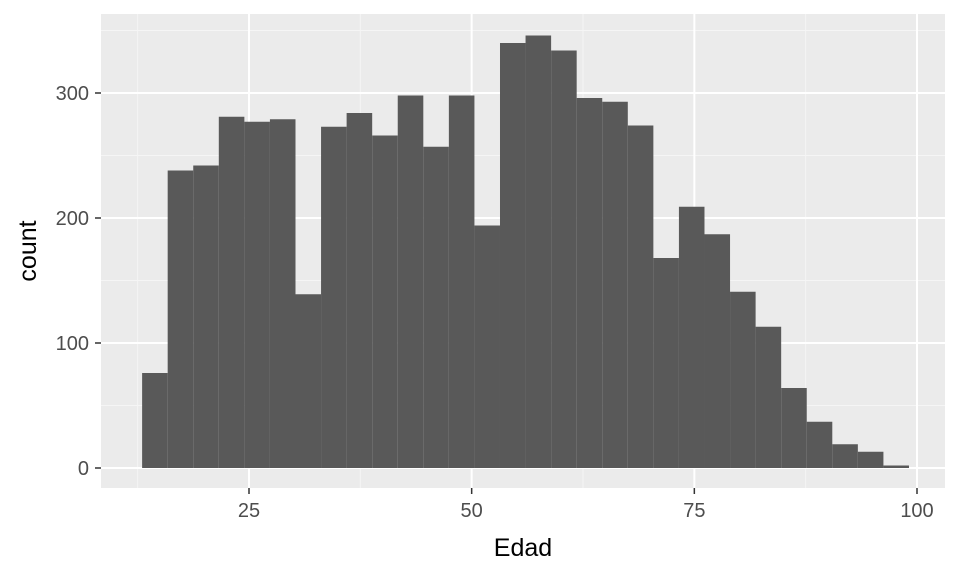  Describe the element at coordinates (72, 94) in the screenshot. I see `y-tick-label: 300` at that location.